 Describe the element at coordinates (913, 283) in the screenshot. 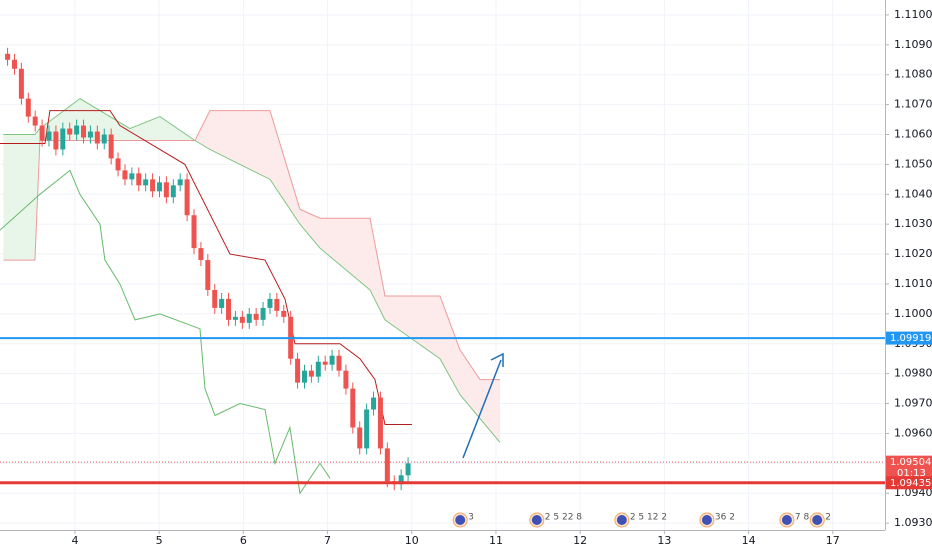

I see `y-tick-label: 1.10100` at that location.